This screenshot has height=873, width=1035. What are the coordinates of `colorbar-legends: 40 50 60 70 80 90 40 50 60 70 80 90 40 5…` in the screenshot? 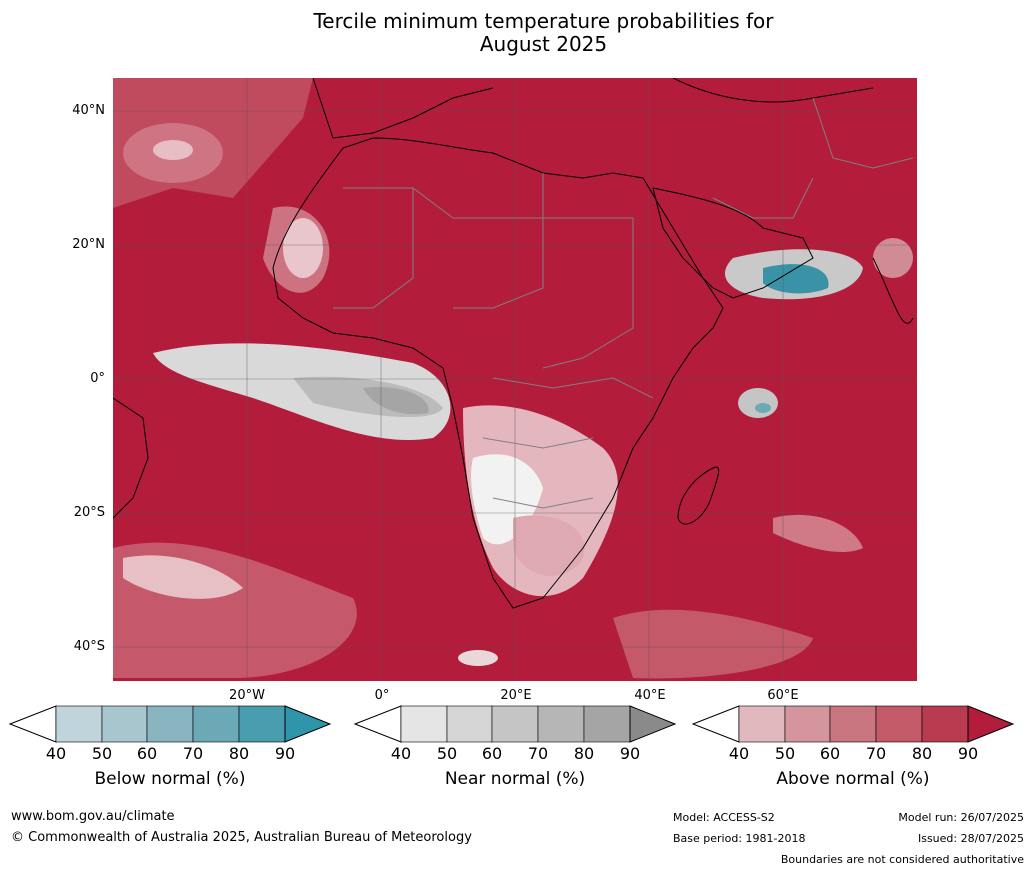 It's located at (517, 750).